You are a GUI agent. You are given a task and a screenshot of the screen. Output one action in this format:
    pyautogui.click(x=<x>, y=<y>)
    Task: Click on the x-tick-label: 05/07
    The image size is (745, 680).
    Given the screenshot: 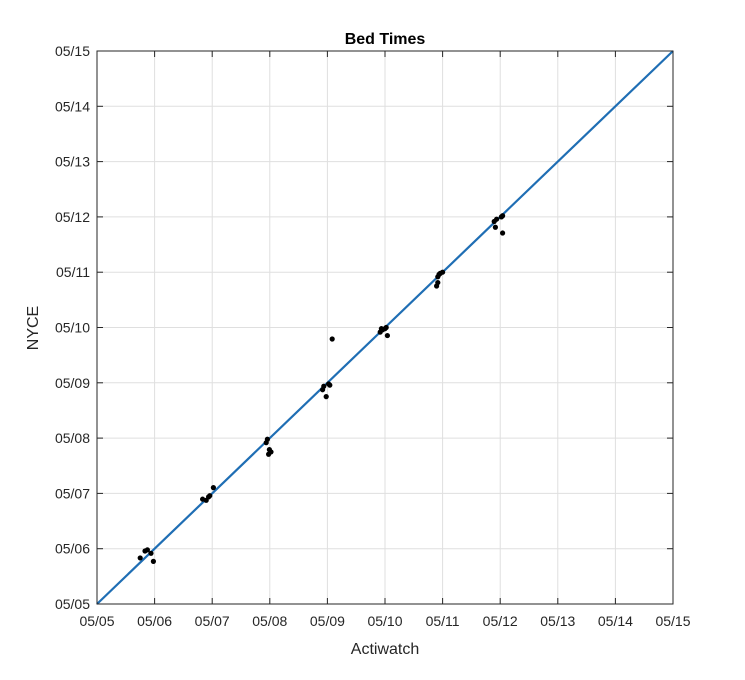 What is the action you would take?
    pyautogui.click(x=212, y=621)
    